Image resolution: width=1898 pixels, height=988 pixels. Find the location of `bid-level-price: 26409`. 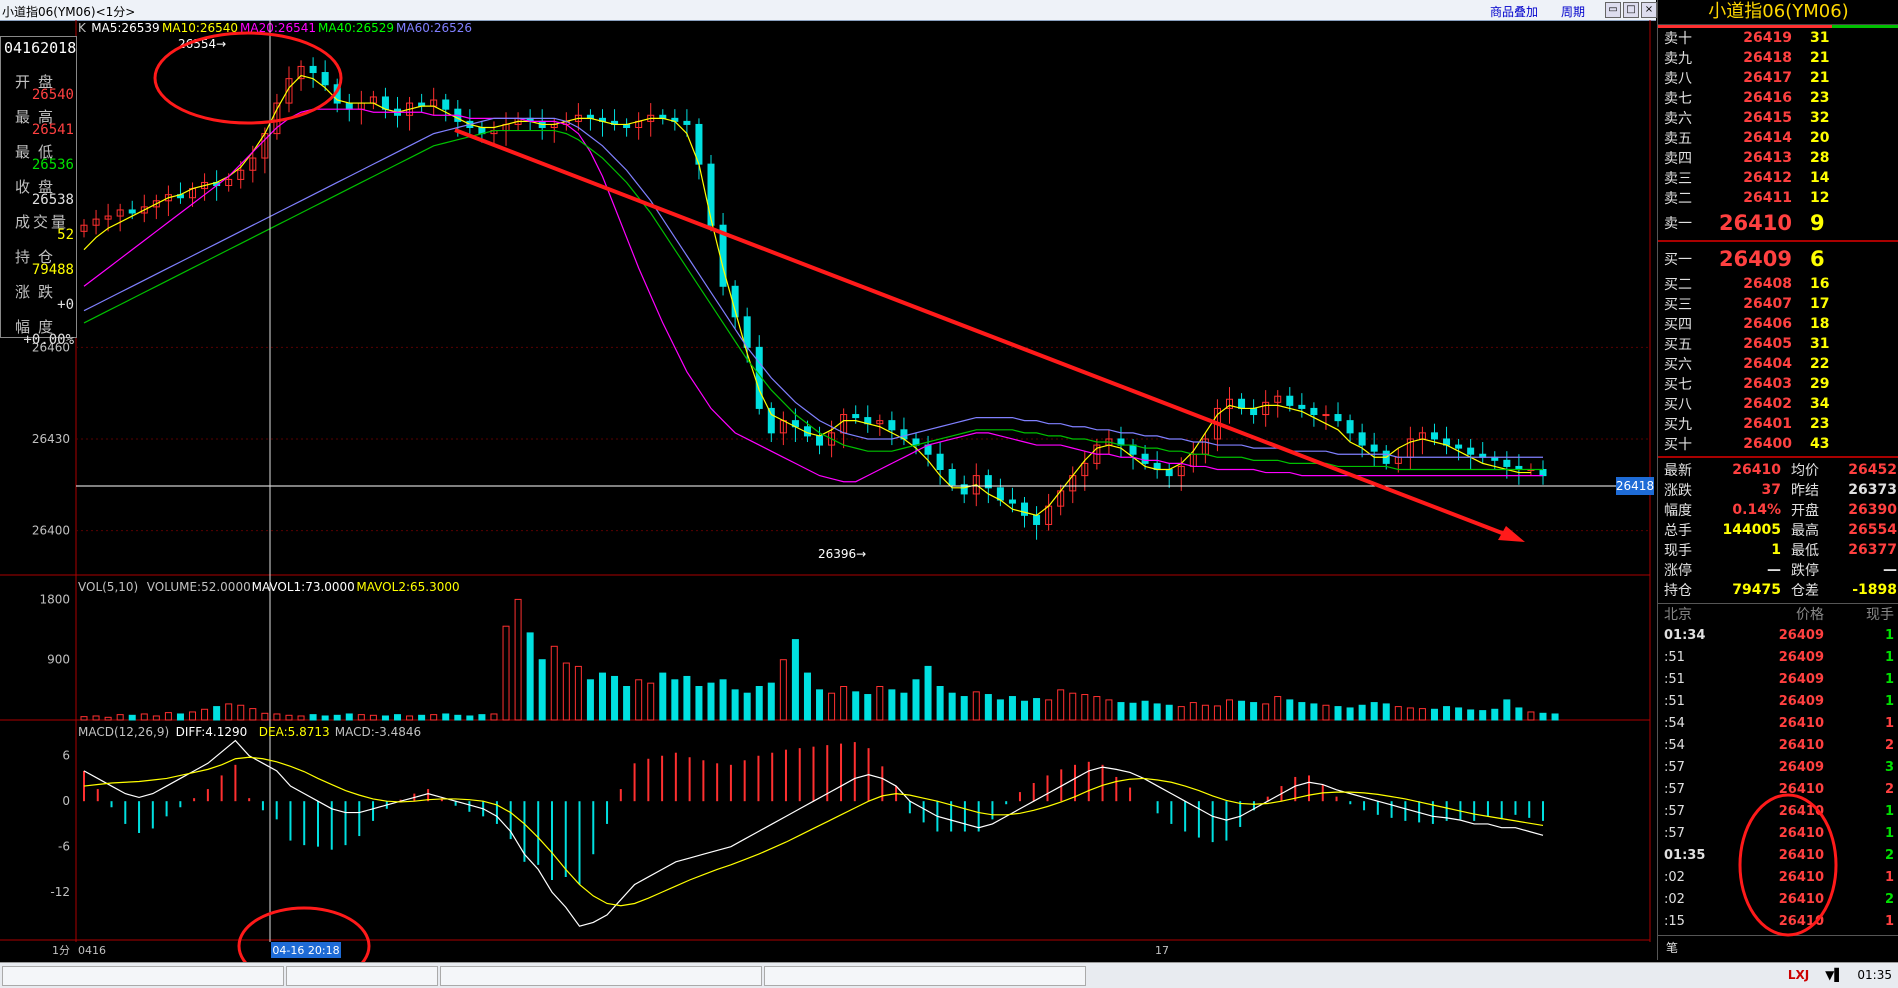

bid-level-price: 26409 is located at coordinates (1755, 259).